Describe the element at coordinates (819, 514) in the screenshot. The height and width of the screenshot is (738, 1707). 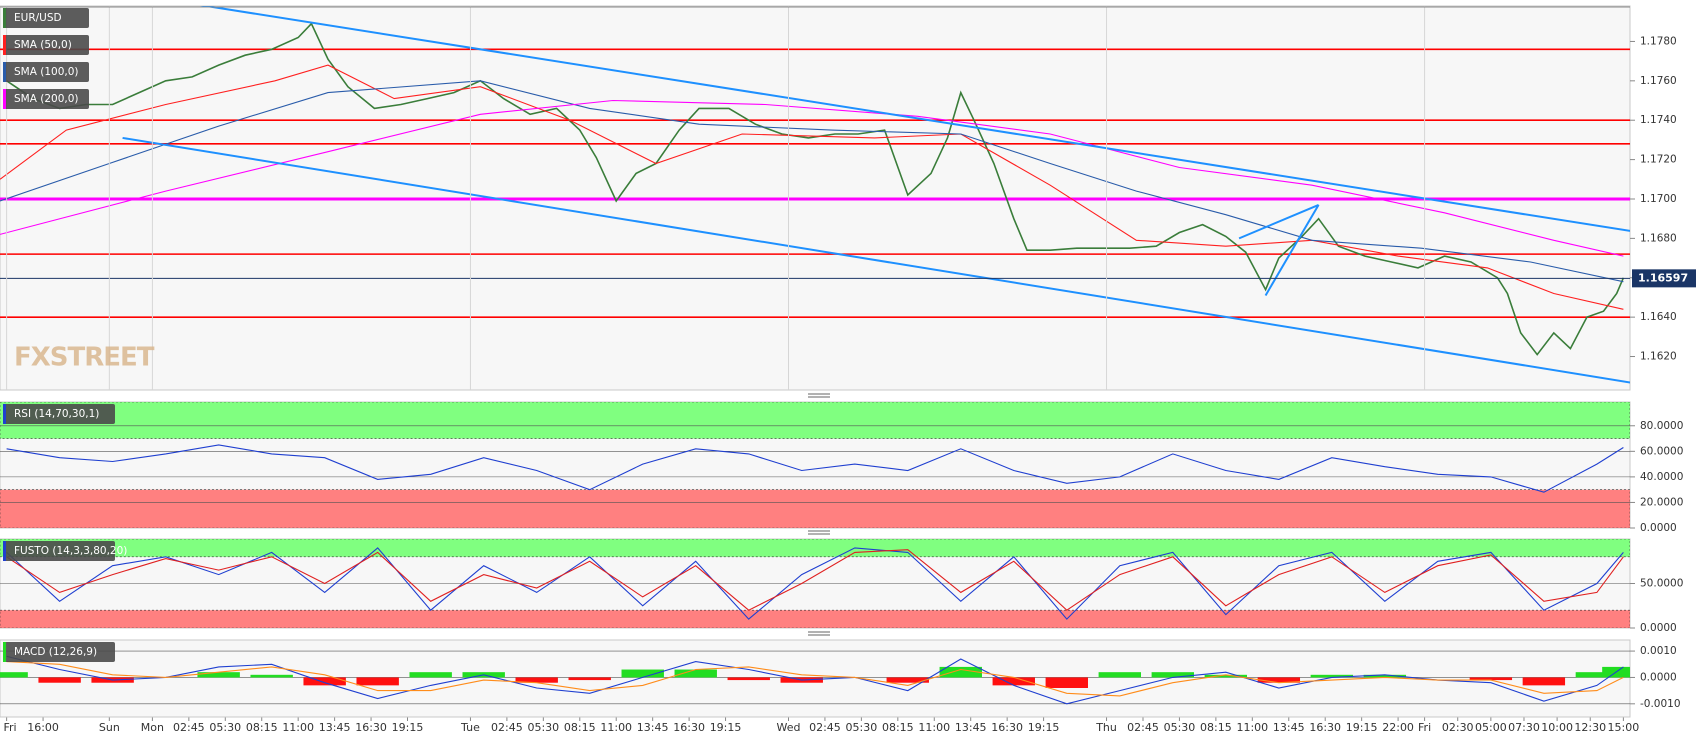
I see `panel-handles` at that location.